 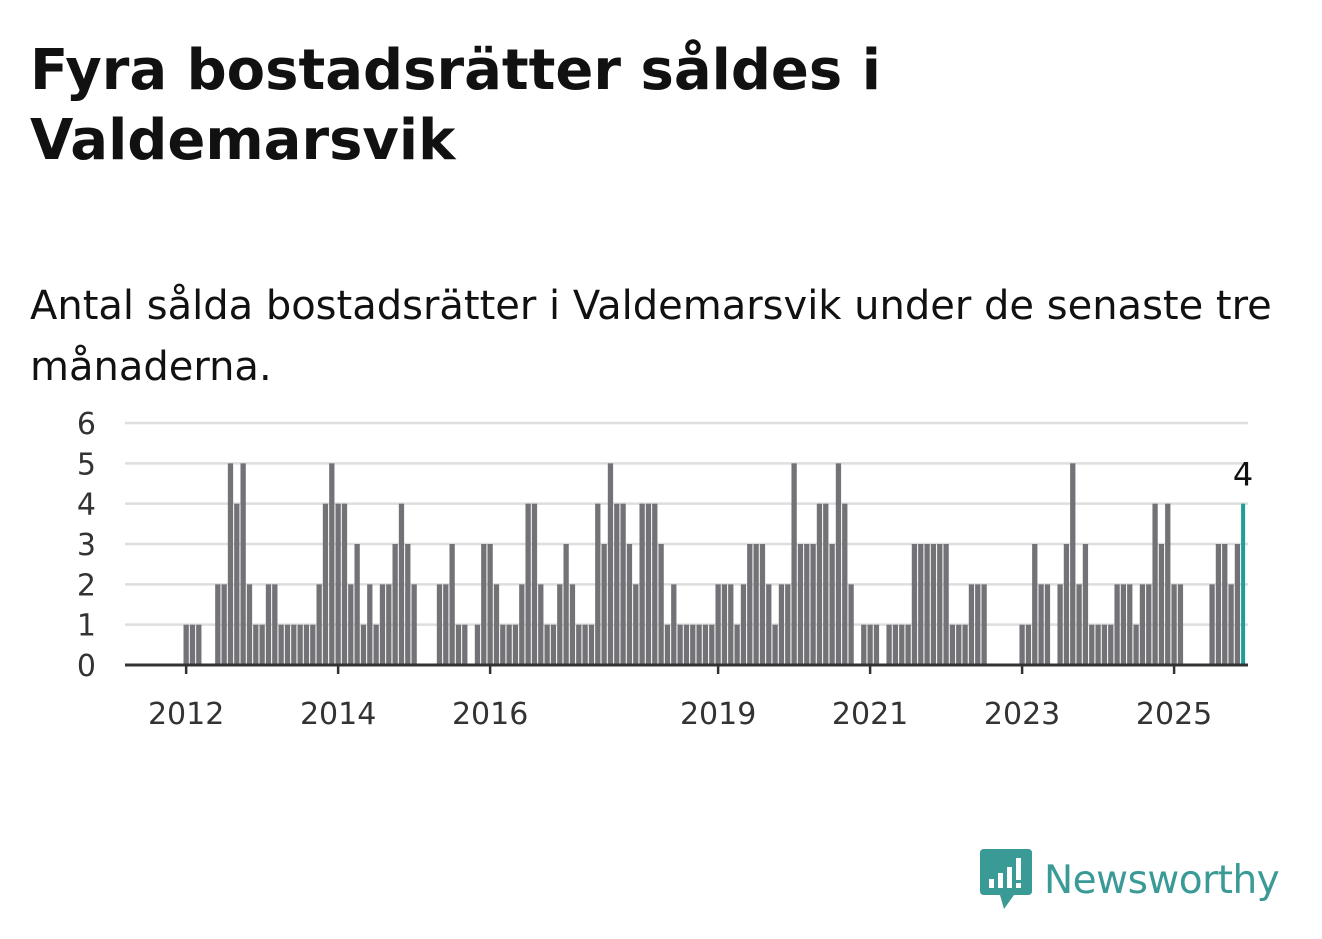 What do you see at coordinates (1006, 879) in the screenshot?
I see `newsworthy-logo-icon` at bounding box center [1006, 879].